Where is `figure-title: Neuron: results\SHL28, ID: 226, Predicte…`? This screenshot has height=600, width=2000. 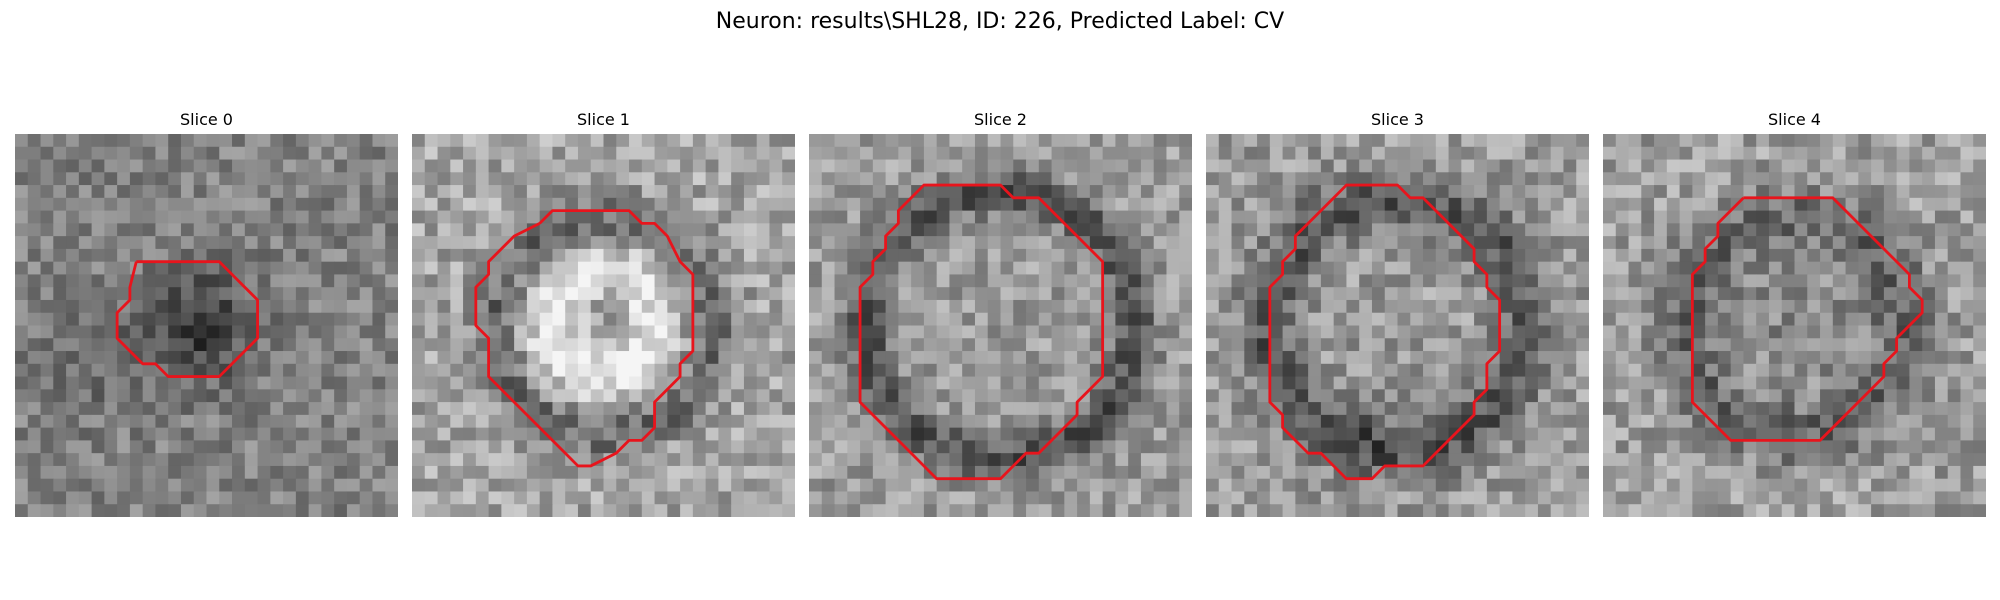 figure-title: Neuron: results\SHL28, ID: 226, Predicte… is located at coordinates (1000, 21).